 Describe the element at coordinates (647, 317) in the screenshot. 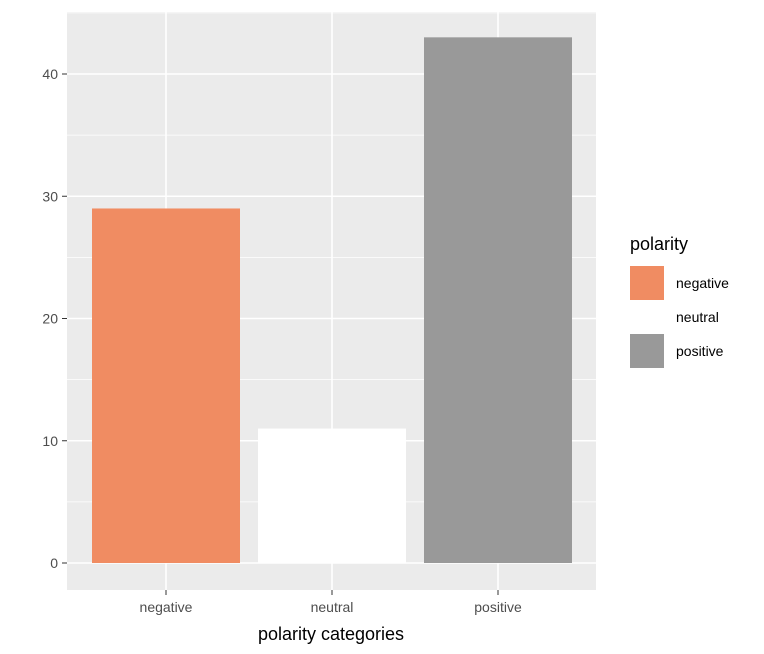

I see `legend-key-neutral` at that location.